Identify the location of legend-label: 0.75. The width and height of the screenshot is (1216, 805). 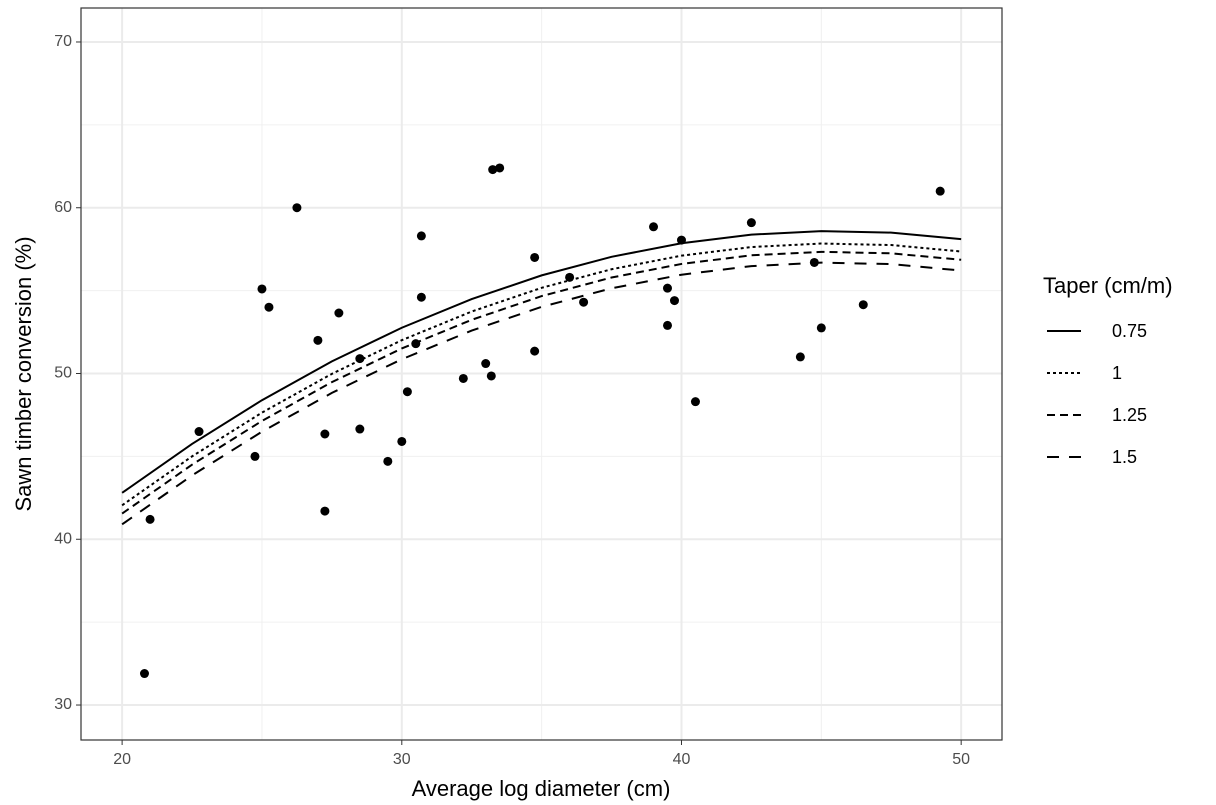
(1129, 331).